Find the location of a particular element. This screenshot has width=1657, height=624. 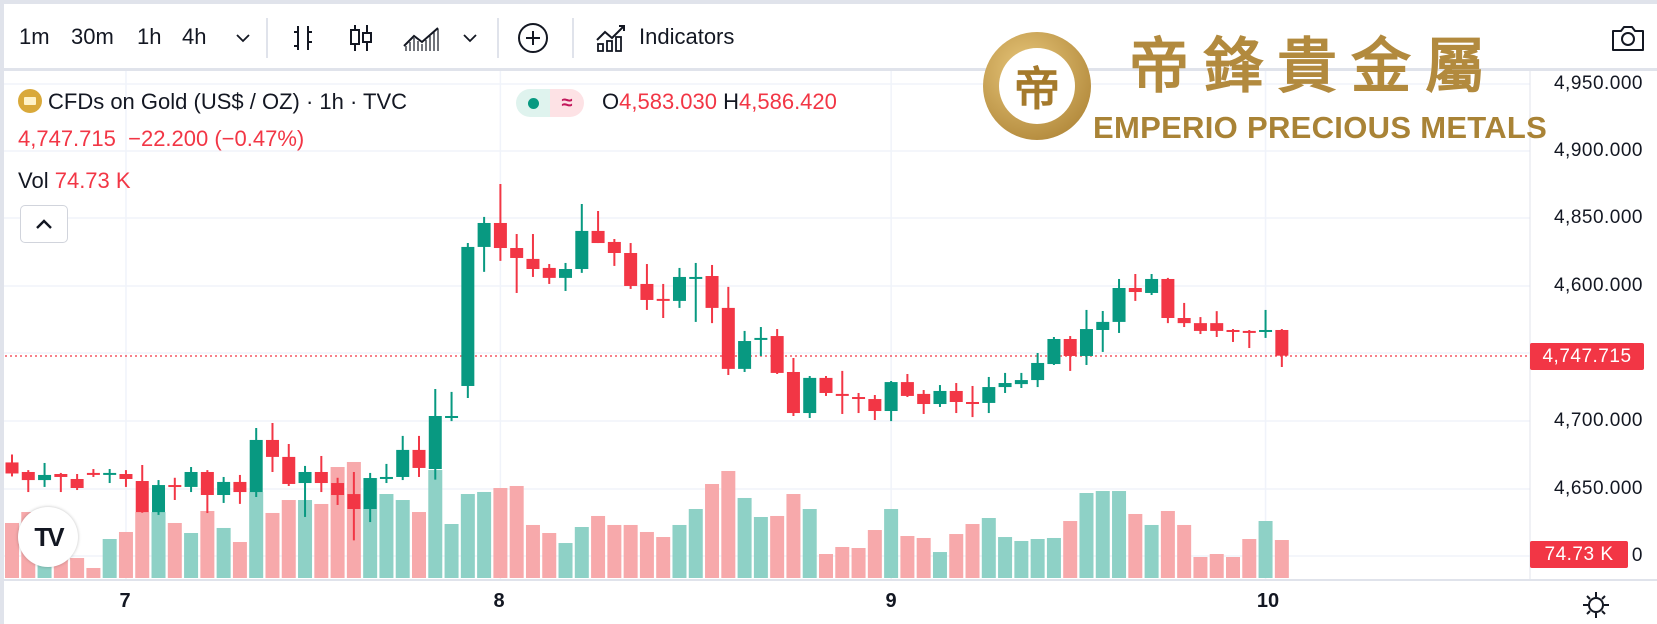

interval-1m: 1m is located at coordinates (34, 36).